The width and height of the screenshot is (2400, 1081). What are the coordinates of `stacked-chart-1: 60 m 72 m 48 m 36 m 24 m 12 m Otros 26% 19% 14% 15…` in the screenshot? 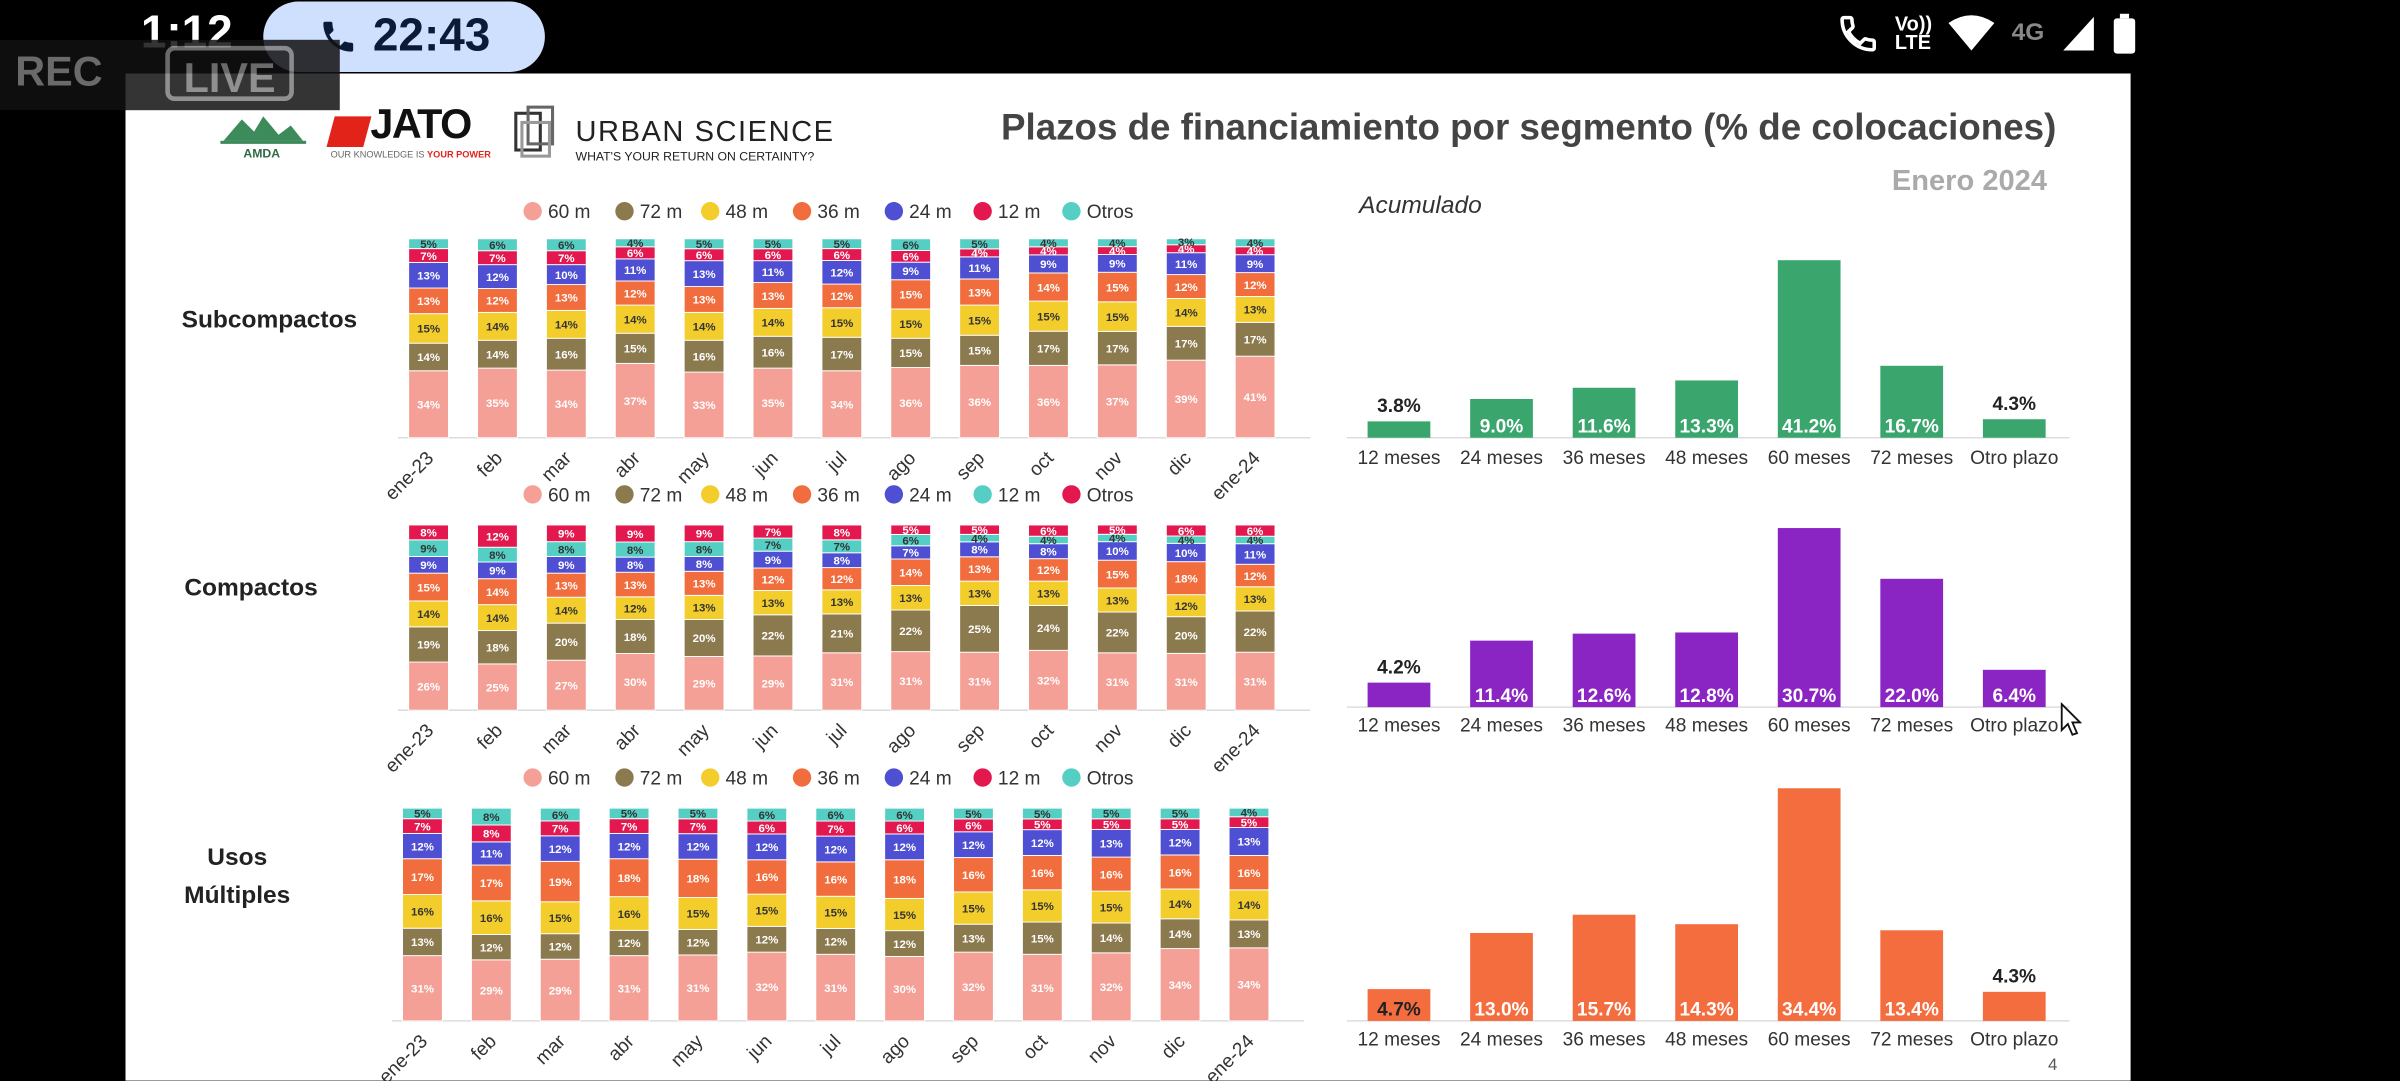 It's located at (846, 631).